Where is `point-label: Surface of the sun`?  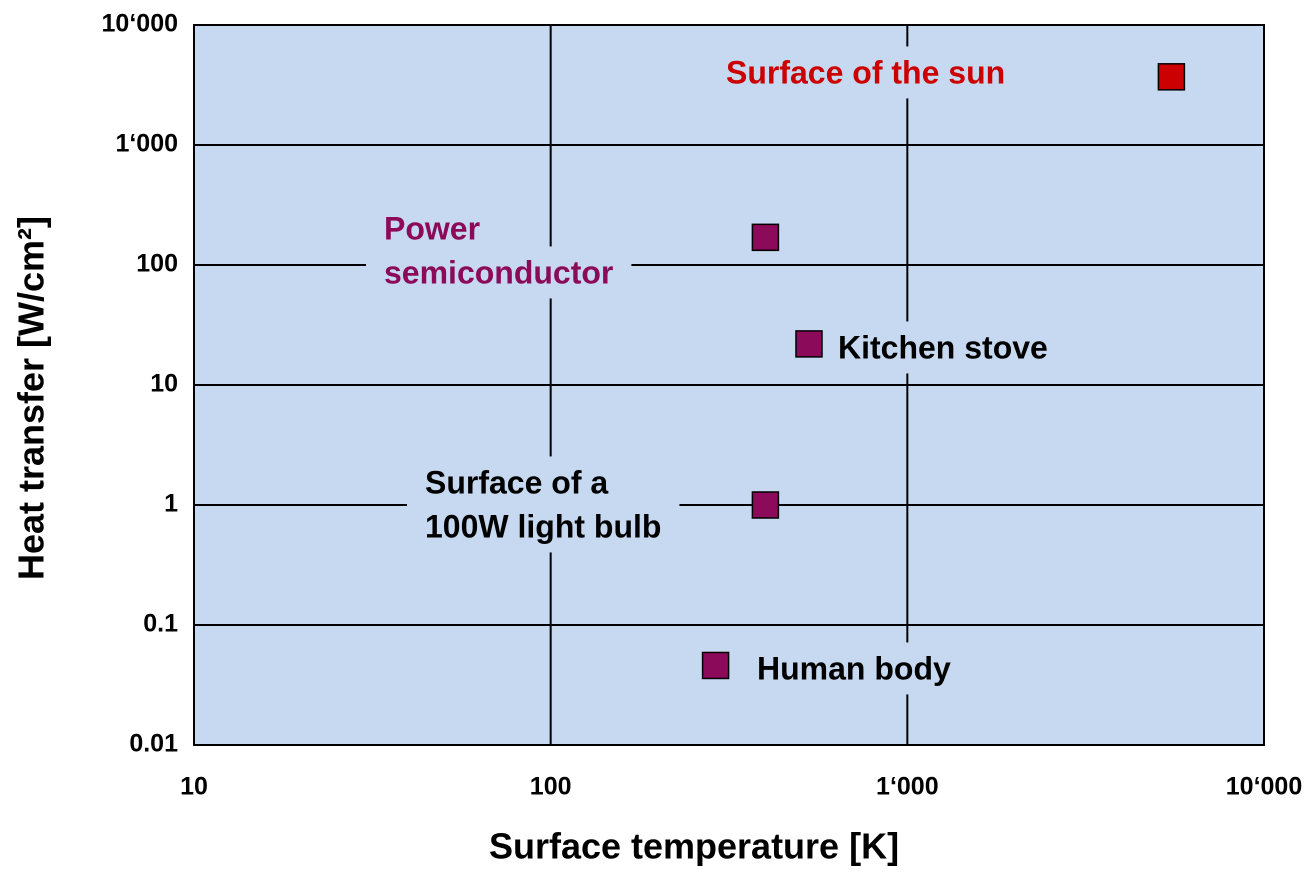
point-label: Surface of the sun is located at coordinates (865, 72).